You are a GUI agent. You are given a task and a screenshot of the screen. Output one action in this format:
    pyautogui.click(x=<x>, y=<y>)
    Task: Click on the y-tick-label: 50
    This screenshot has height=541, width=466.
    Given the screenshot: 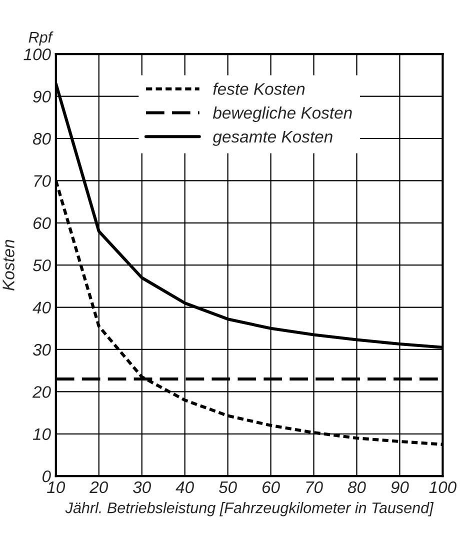 What is the action you would take?
    pyautogui.click(x=41, y=265)
    